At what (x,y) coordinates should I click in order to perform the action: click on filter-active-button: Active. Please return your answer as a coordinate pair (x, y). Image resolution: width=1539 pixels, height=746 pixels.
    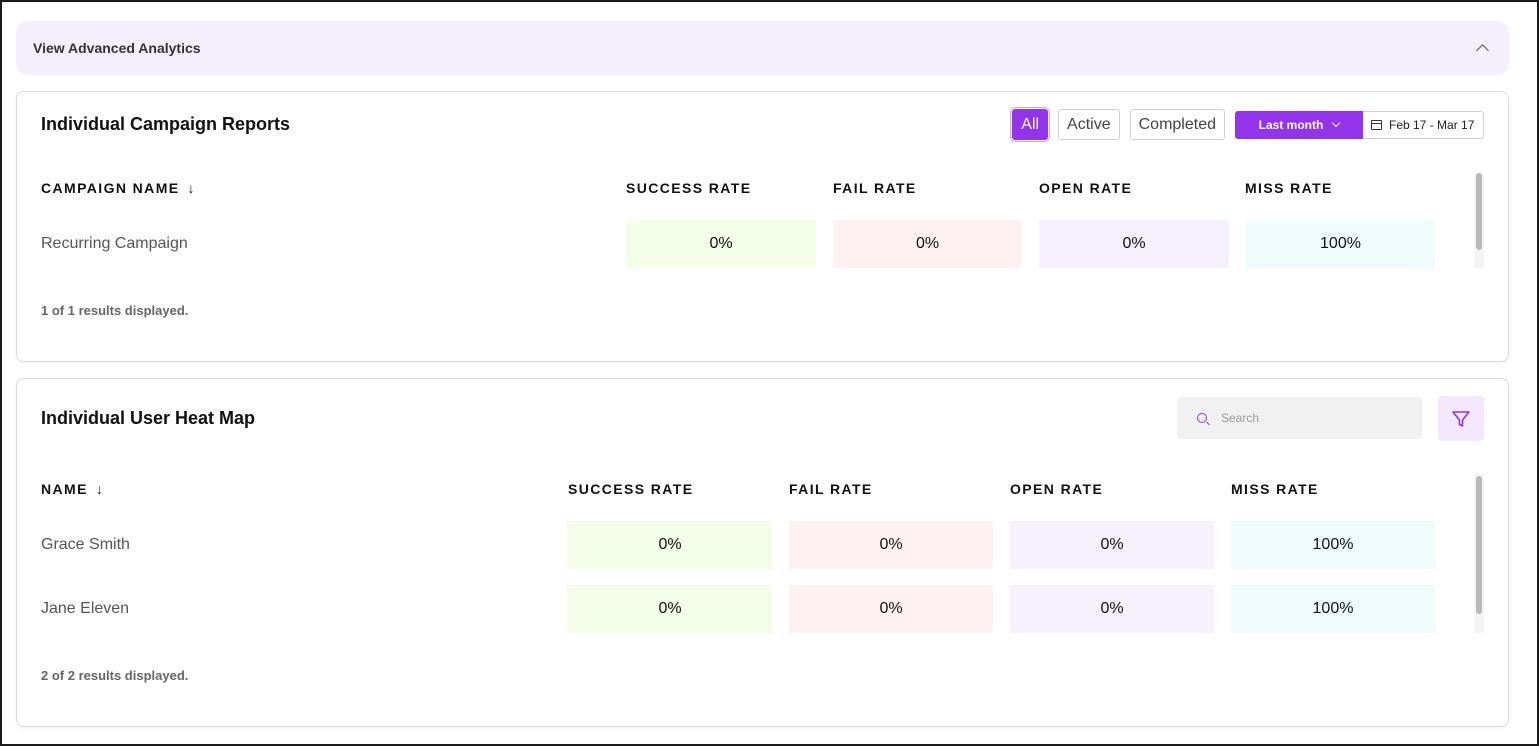
    Looking at the image, I should click on (1089, 124).